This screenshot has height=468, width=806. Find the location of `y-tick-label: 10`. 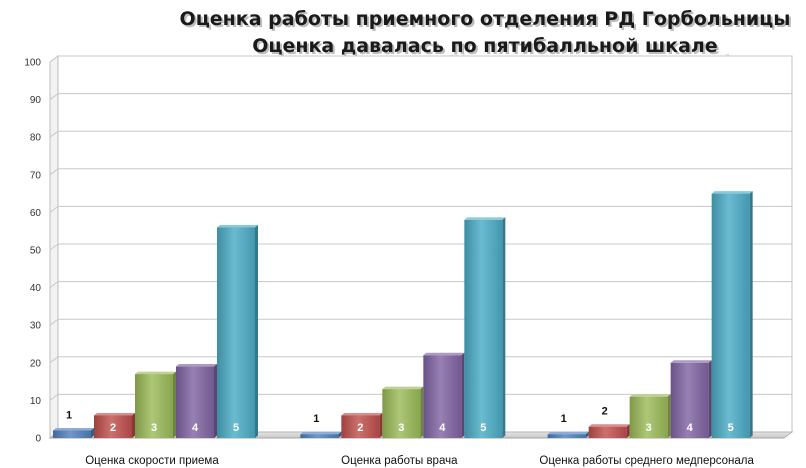

y-tick-label: 10 is located at coordinates (36, 401).